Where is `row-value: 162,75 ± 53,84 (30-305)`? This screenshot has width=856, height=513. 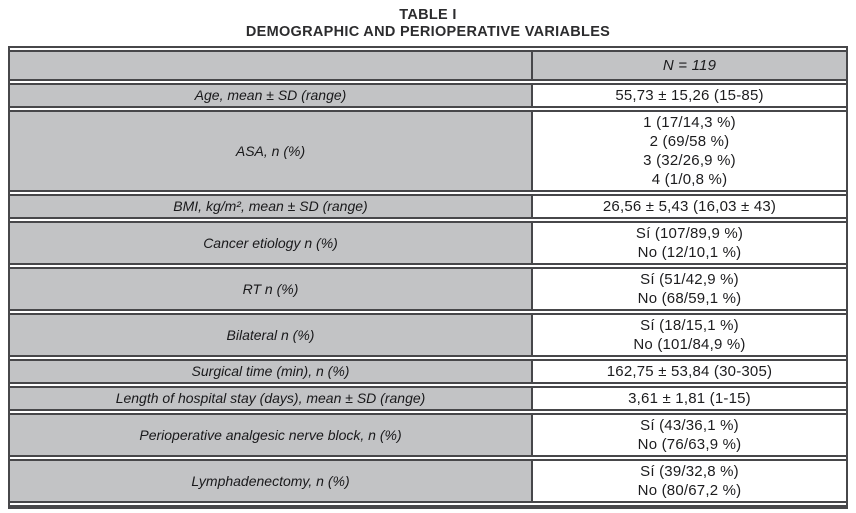 row-value: 162,75 ± 53,84 (30-305) is located at coordinates (689, 371).